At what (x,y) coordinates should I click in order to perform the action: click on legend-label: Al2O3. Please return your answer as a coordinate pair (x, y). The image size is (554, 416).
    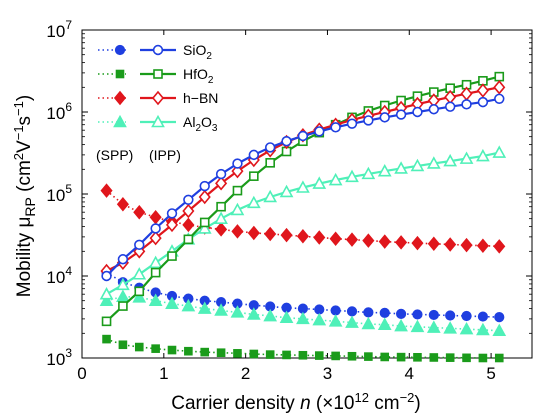
    Looking at the image, I should click on (200, 124).